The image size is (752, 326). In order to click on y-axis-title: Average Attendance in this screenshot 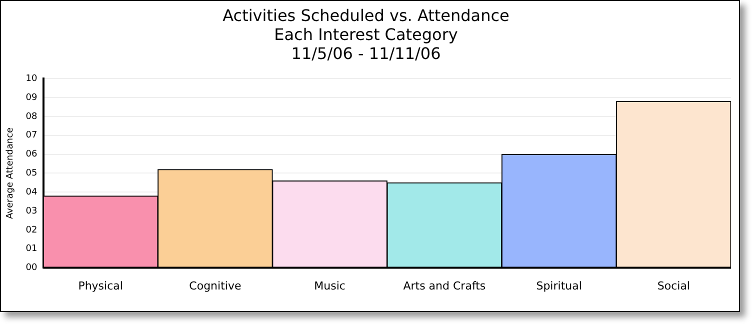, I will do `click(11, 172)`.